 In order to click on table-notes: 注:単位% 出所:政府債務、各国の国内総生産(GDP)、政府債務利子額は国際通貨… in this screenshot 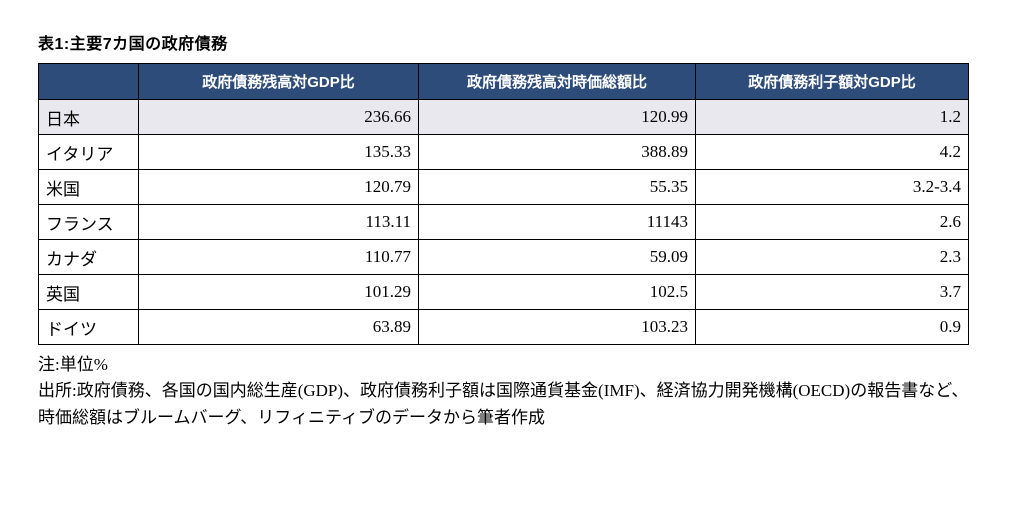, I will do `click(505, 391)`.